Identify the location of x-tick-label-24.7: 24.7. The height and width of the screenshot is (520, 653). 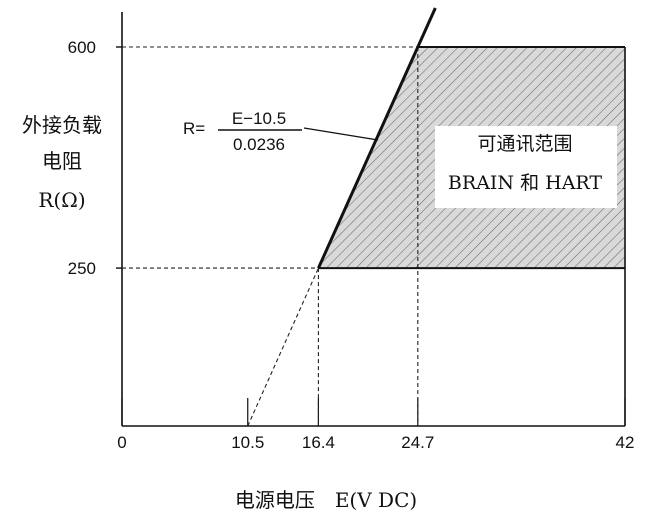
(417, 442).